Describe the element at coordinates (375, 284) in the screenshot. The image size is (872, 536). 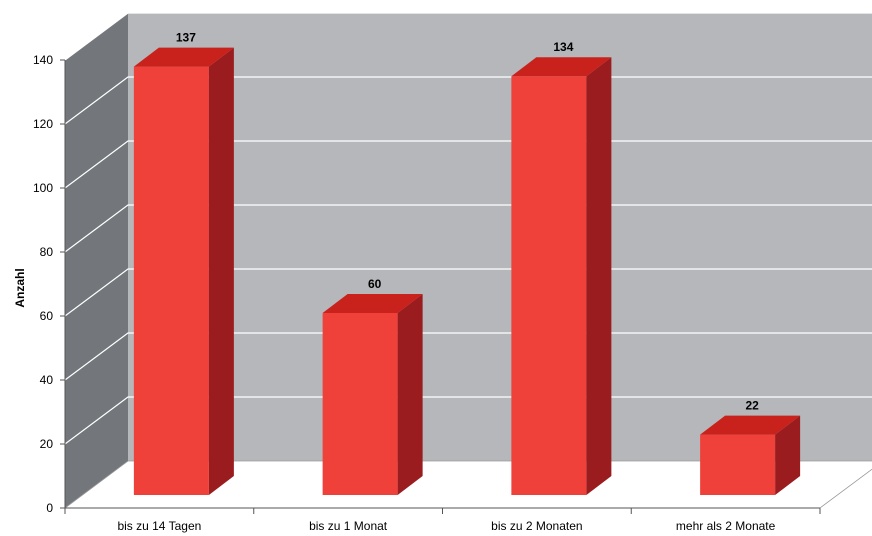
I see `data-label: 60` at that location.